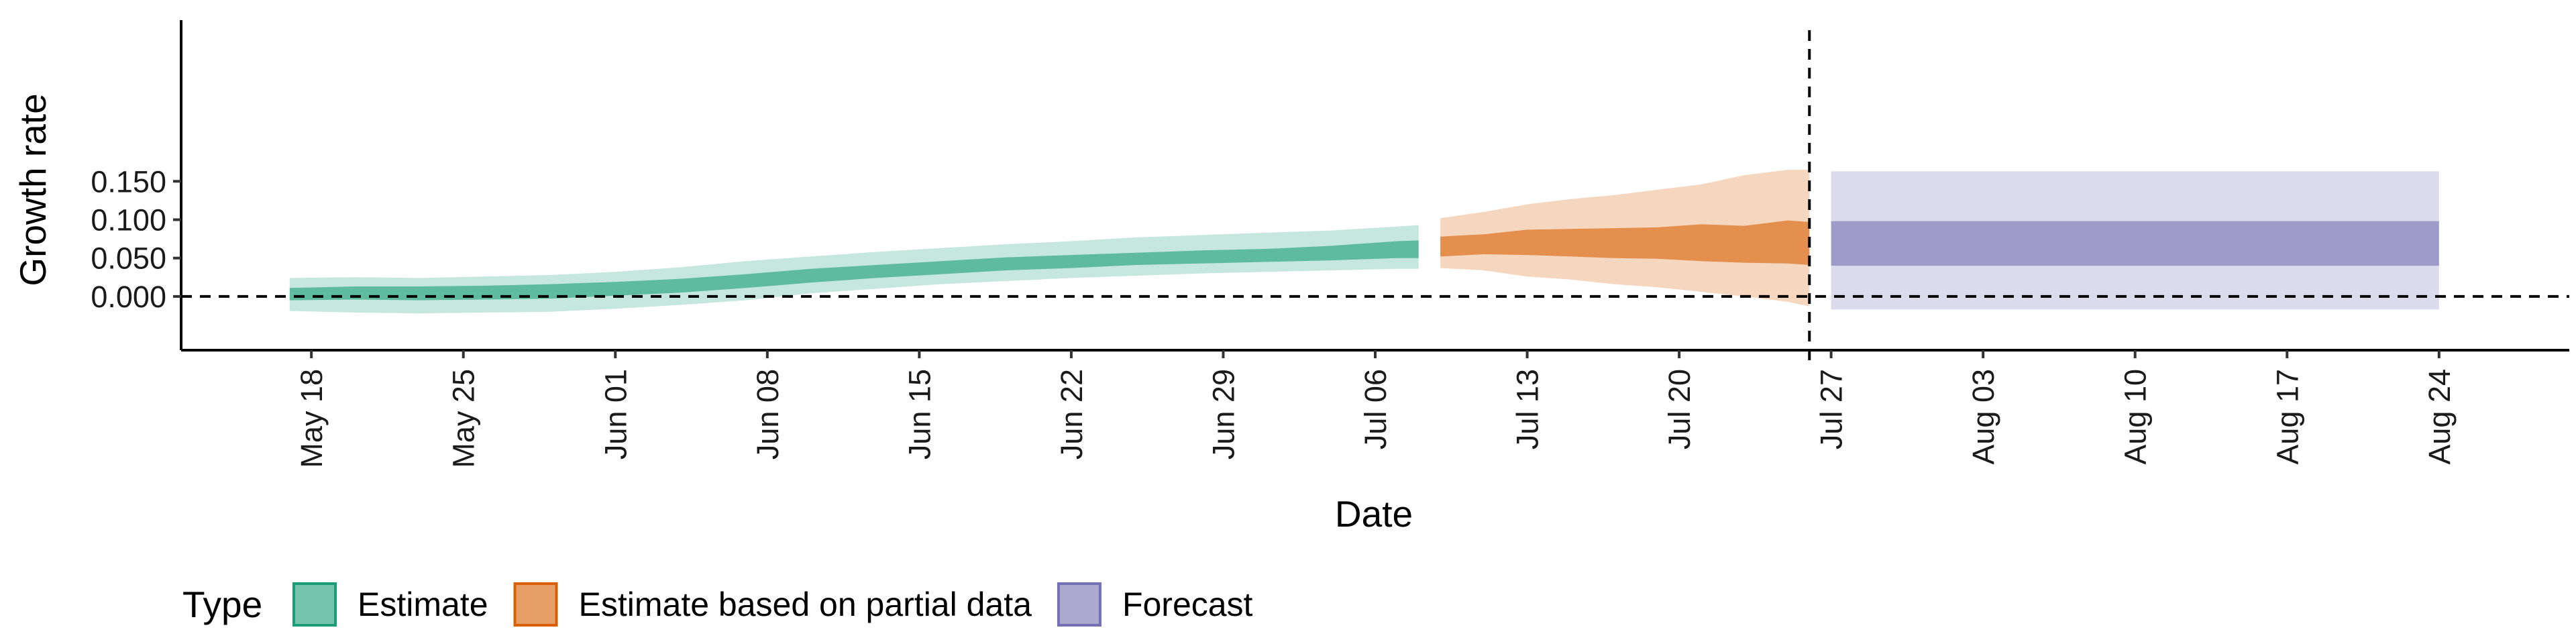  What do you see at coordinates (1832, 409) in the screenshot?
I see `x-tick-label: Jul 27` at bounding box center [1832, 409].